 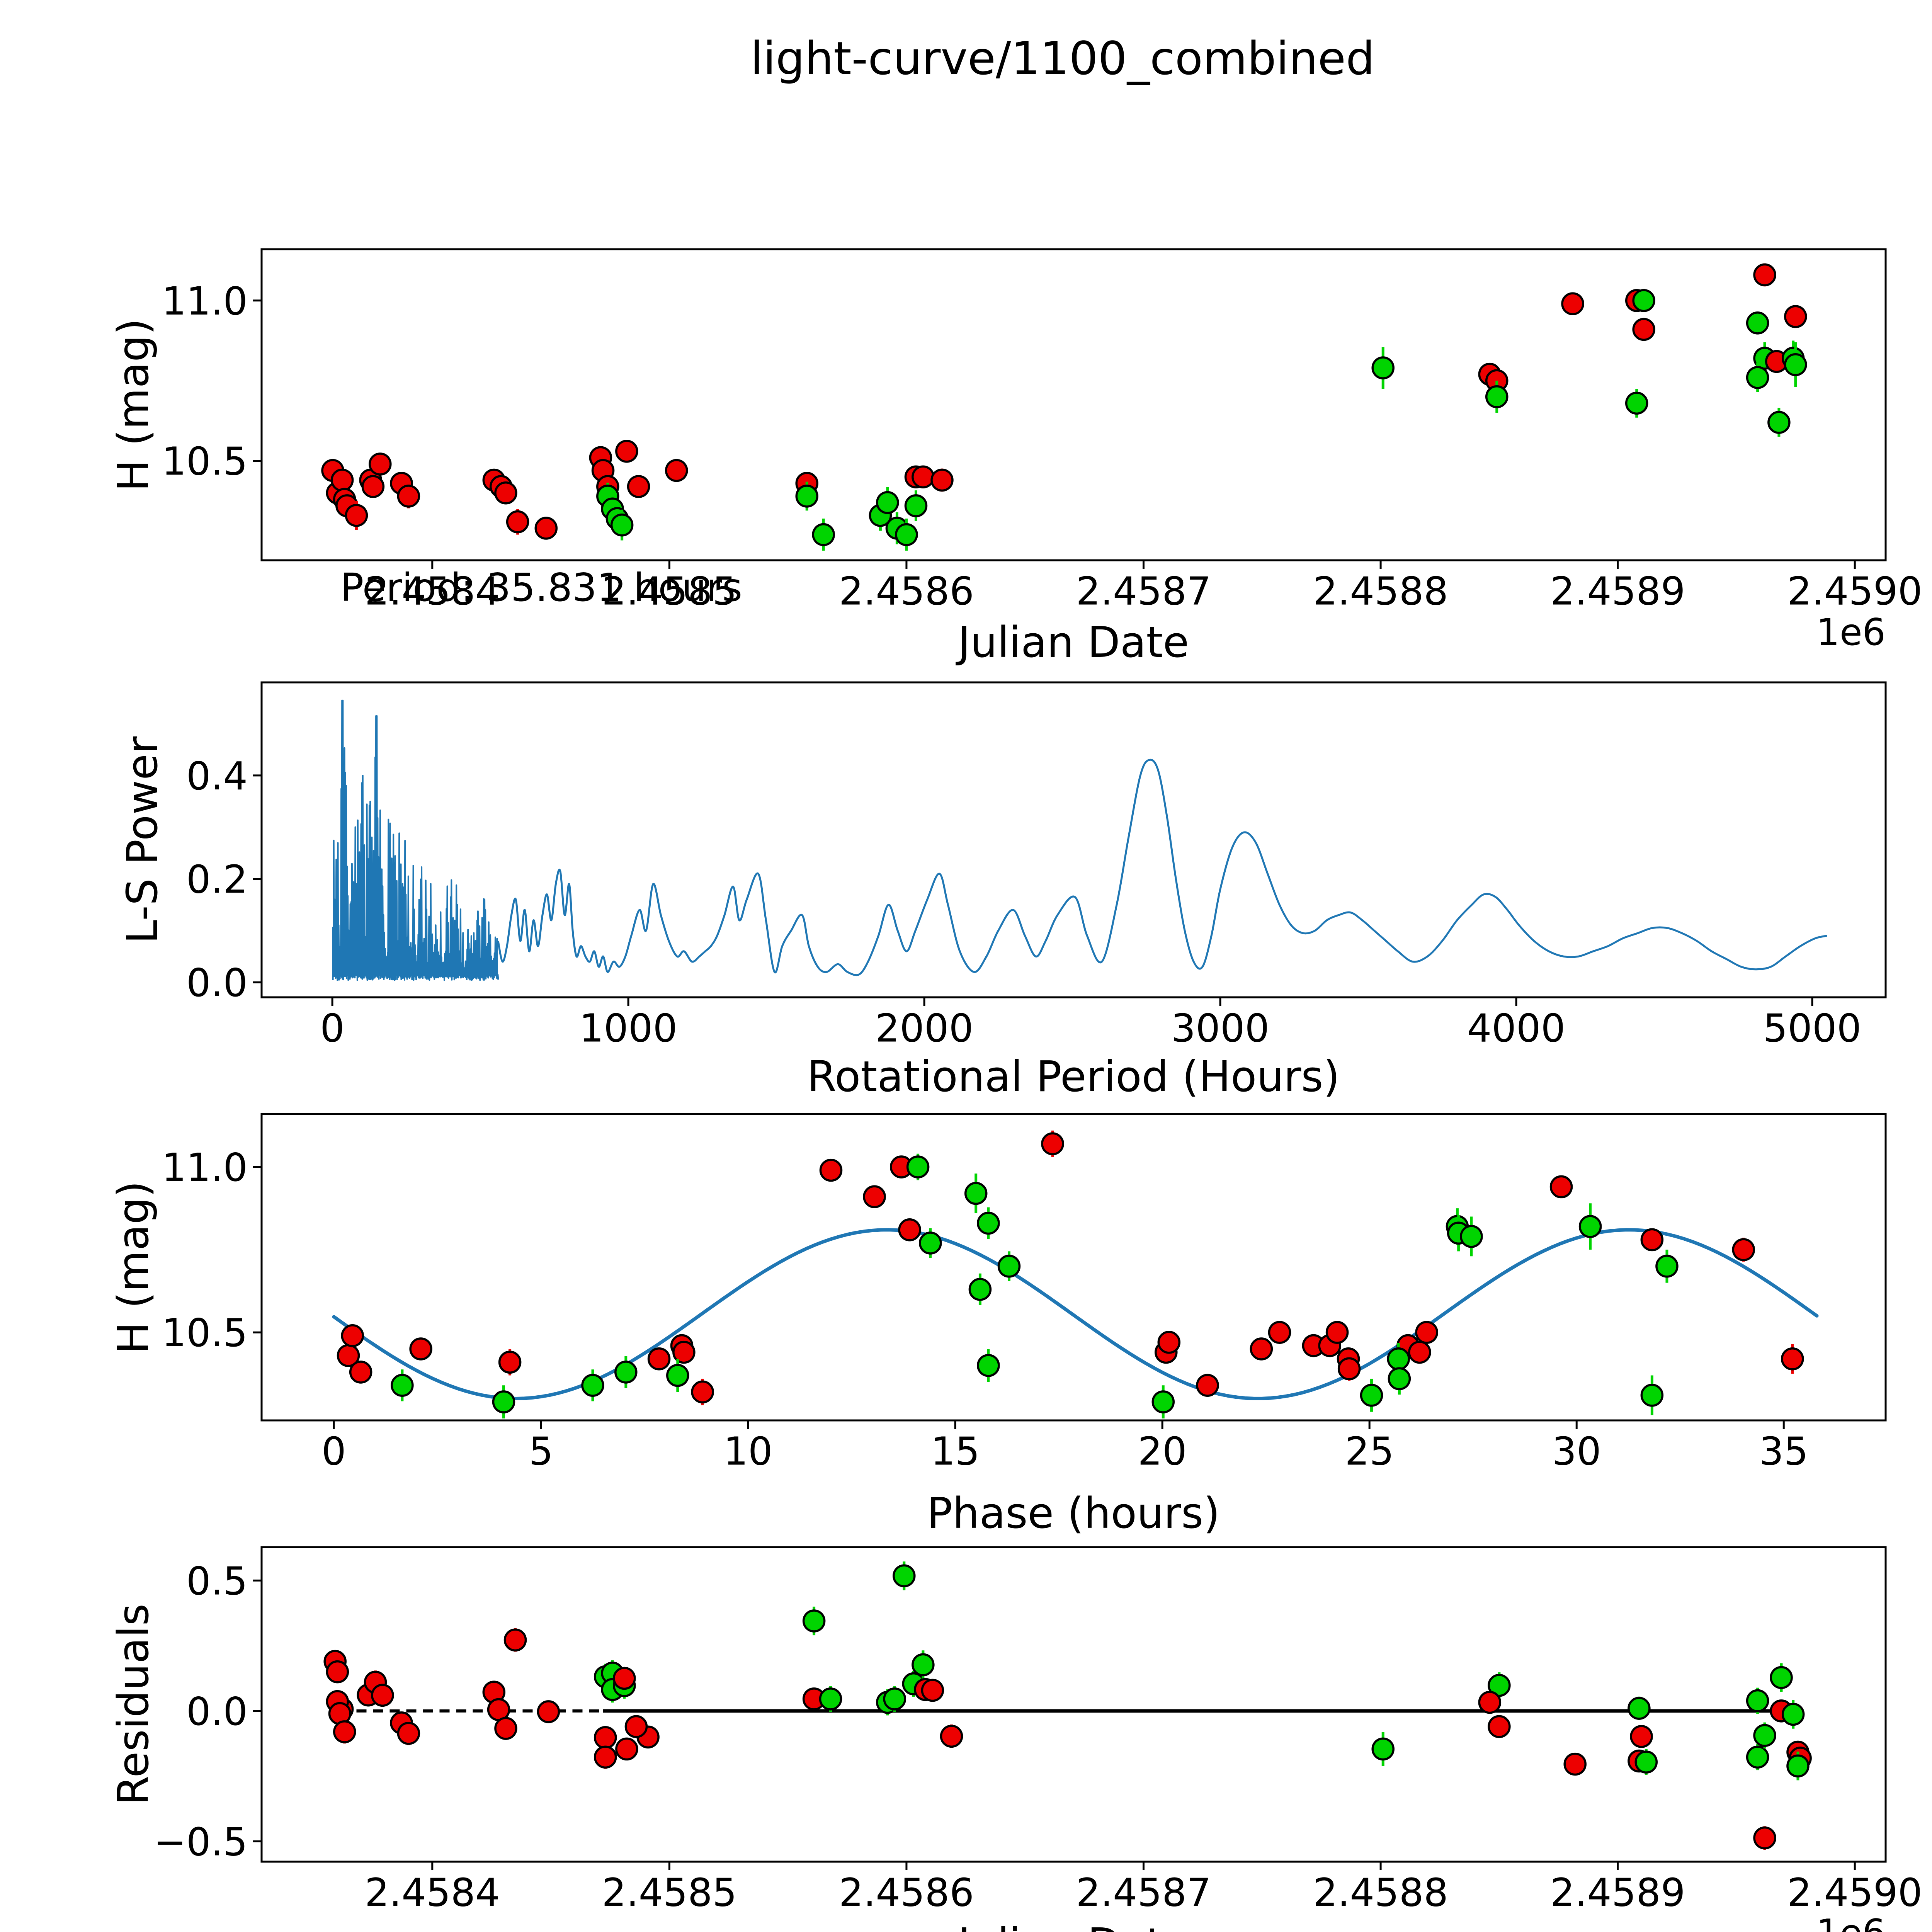 What do you see at coordinates (1369, 1452) in the screenshot?
I see `x-tick-label-3-5: 25` at bounding box center [1369, 1452].